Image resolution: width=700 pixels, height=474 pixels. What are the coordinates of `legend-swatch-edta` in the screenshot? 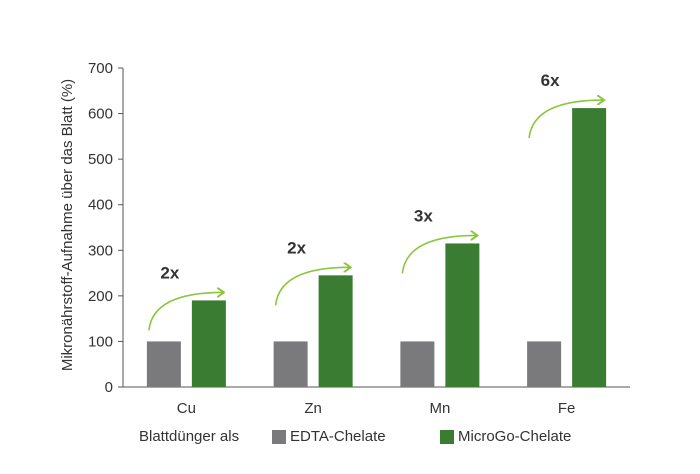 It's located at (279, 437).